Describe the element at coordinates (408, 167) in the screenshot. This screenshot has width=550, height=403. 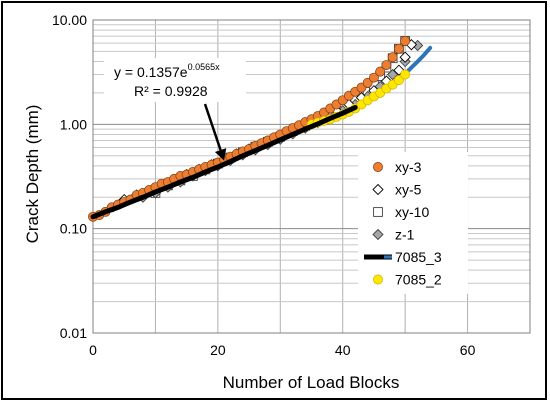
I see `legend-label: xy-3` at that location.